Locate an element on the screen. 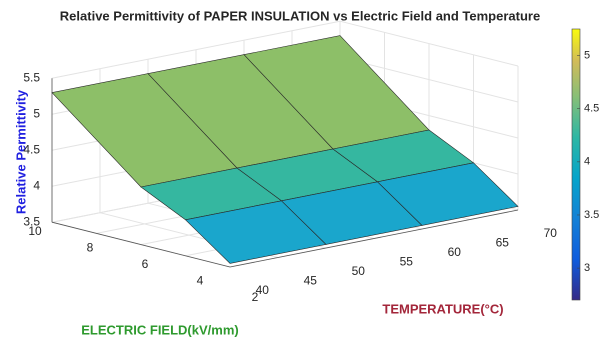 This screenshot has width=611, height=341. y-tick-label: 4 is located at coordinates (200, 281).